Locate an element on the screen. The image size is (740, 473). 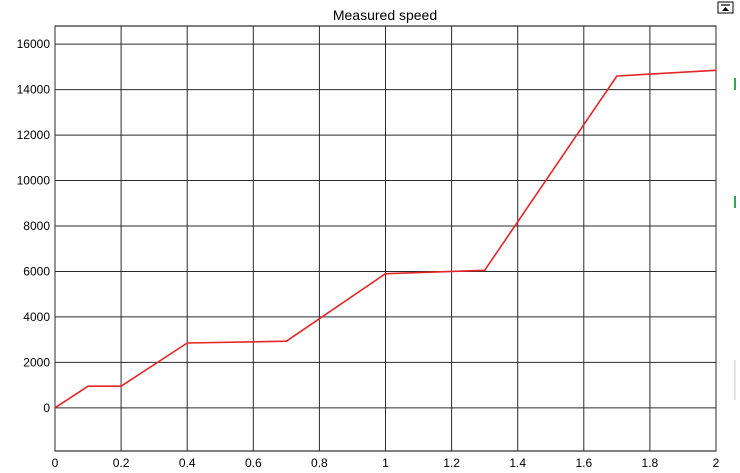
y-axis-tick-labels: 0 2000 4000 6000 8000 10000 12000 14000 16000 is located at coordinates (34, 226).